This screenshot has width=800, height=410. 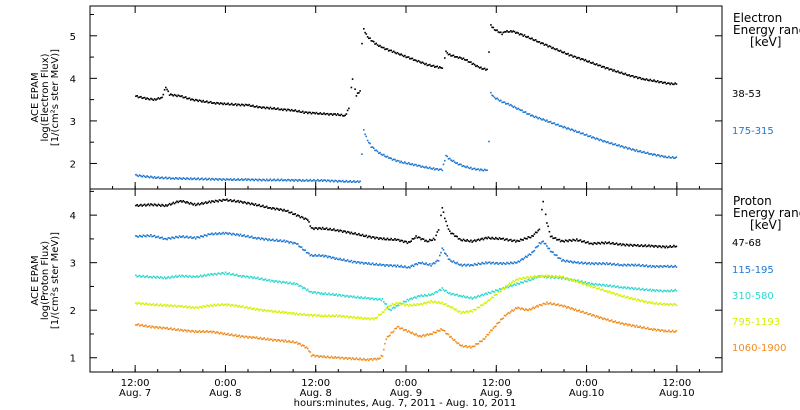 I want to click on legend-entry: 310-580, so click(x=753, y=296).